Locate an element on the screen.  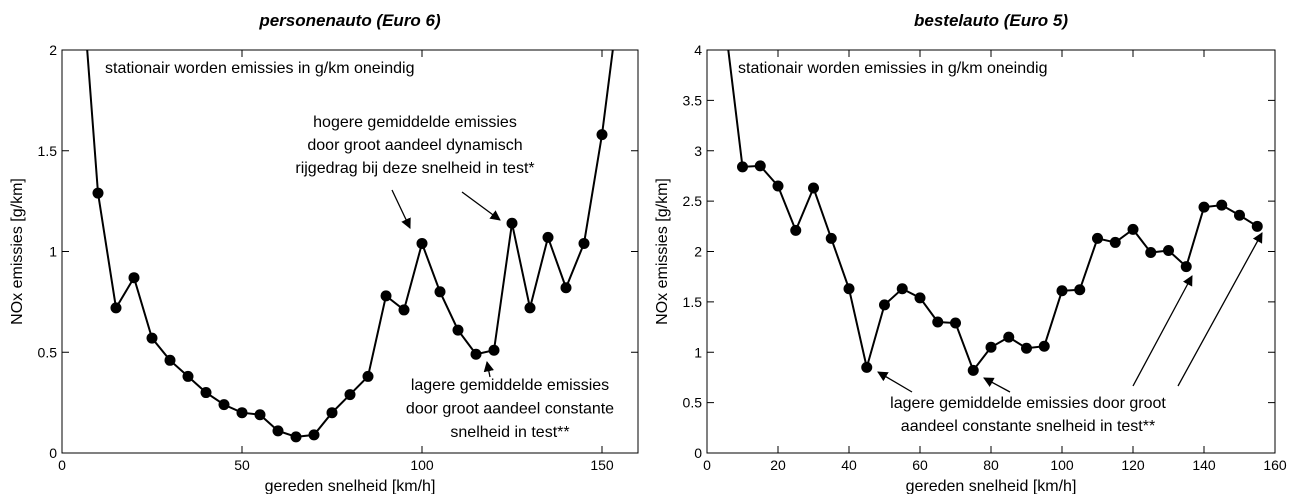
y-tick-label: 1.5 is located at coordinates (693, 302).